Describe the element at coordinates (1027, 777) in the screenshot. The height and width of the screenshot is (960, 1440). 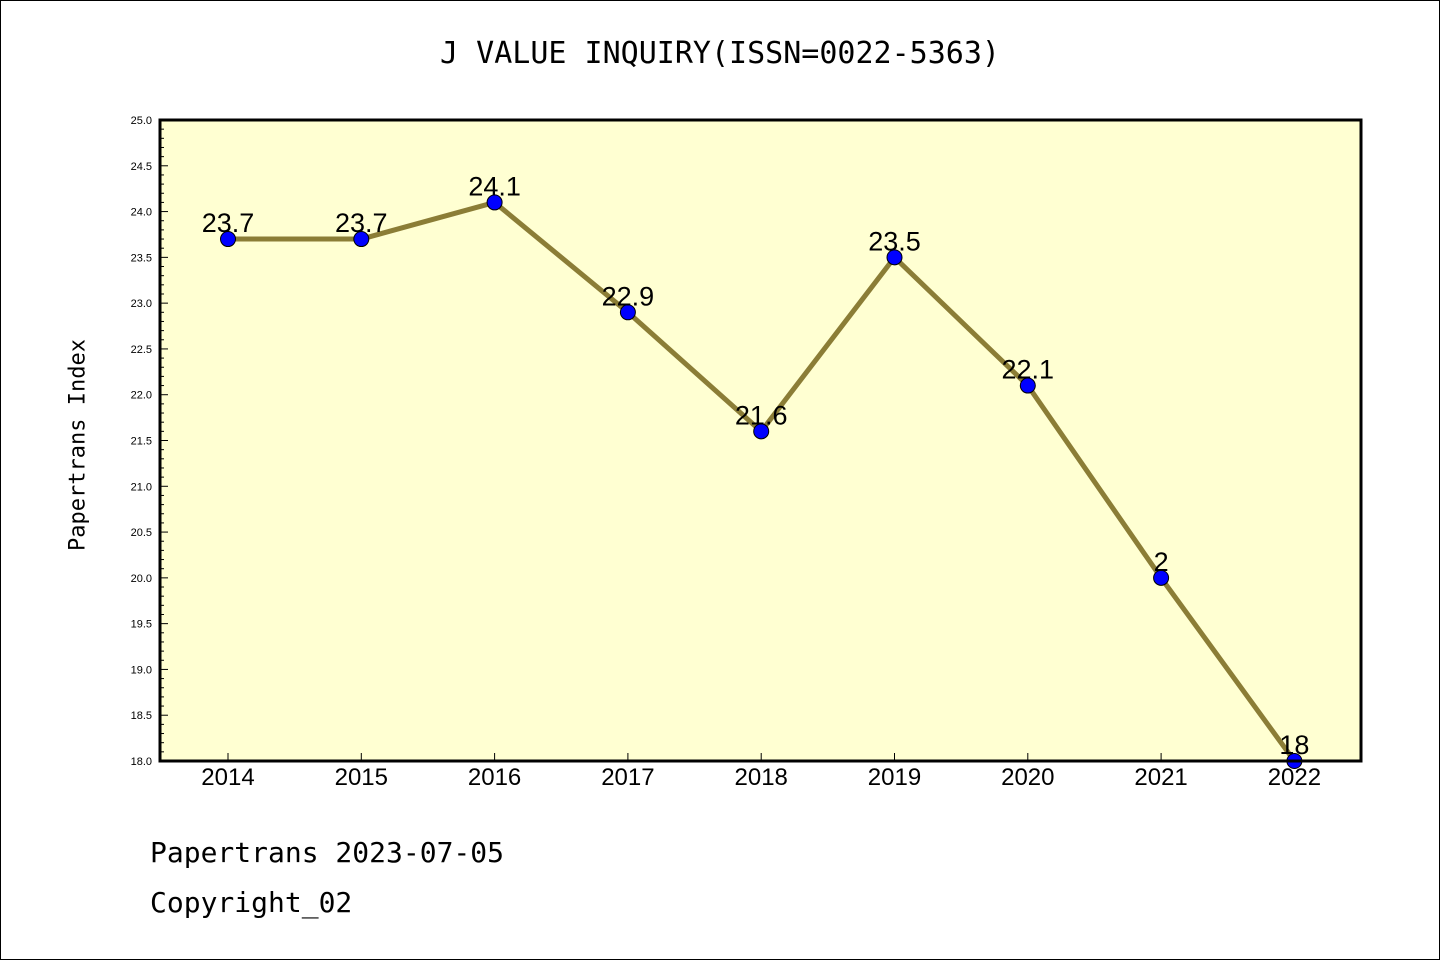
I see `x-tick-label: 2020` at that location.